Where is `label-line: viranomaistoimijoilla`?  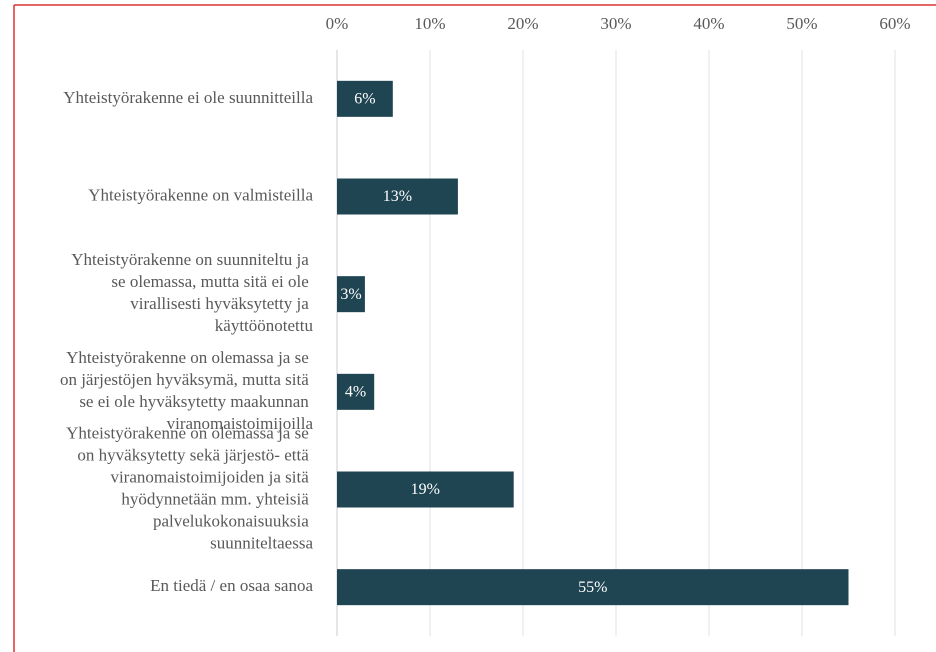
label-line: viranomaistoimijoilla is located at coordinates (240, 423).